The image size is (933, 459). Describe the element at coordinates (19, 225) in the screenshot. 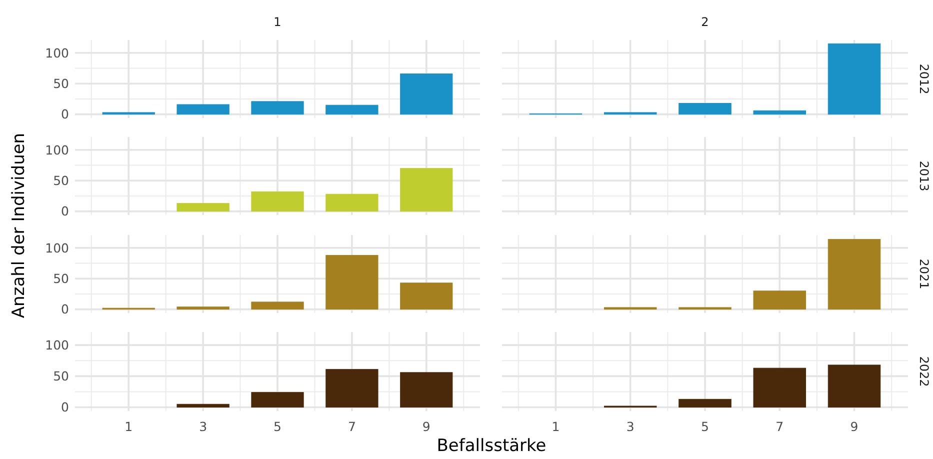

I see `y-axis-title: Anzahl der Individuen` at that location.